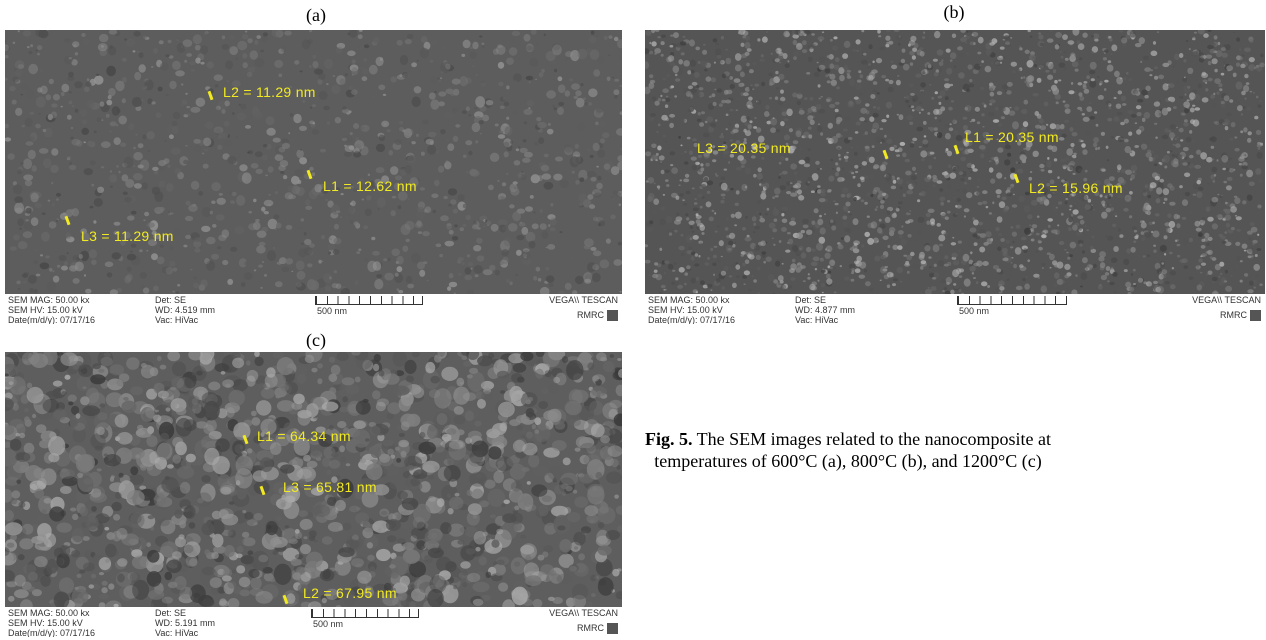 This screenshot has width=1266, height=640. I want to click on panel-c-label: (c), so click(316, 340).